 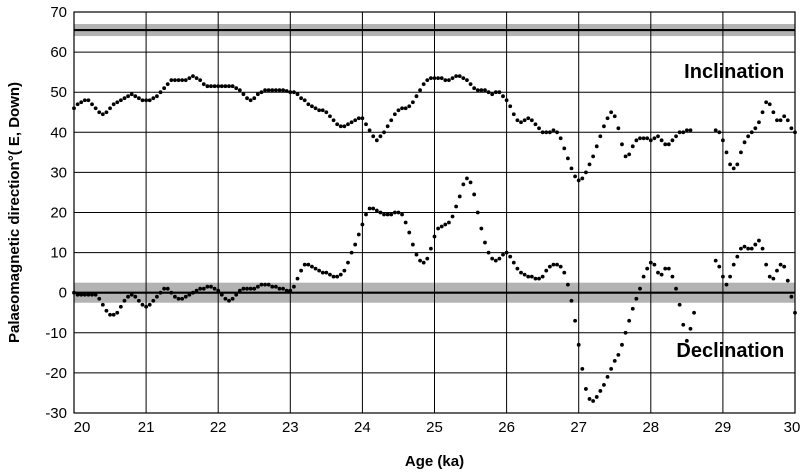 What do you see at coordinates (218, 427) in the screenshot?
I see `x-tick-label: 22` at bounding box center [218, 427].